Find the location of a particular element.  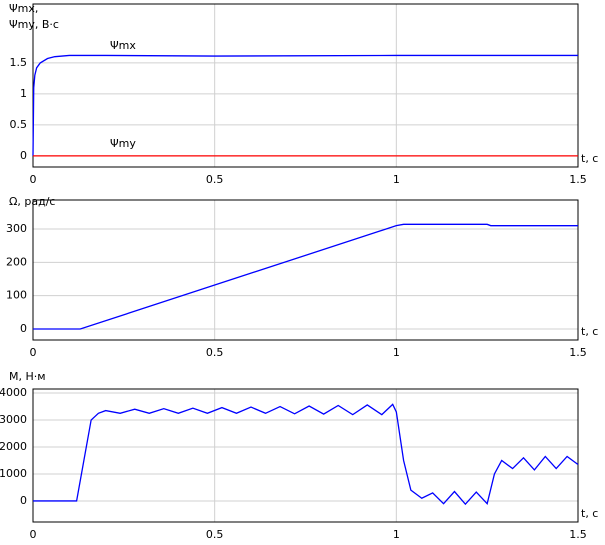

y-tick-label: 1.5 is located at coordinates (19, 62).